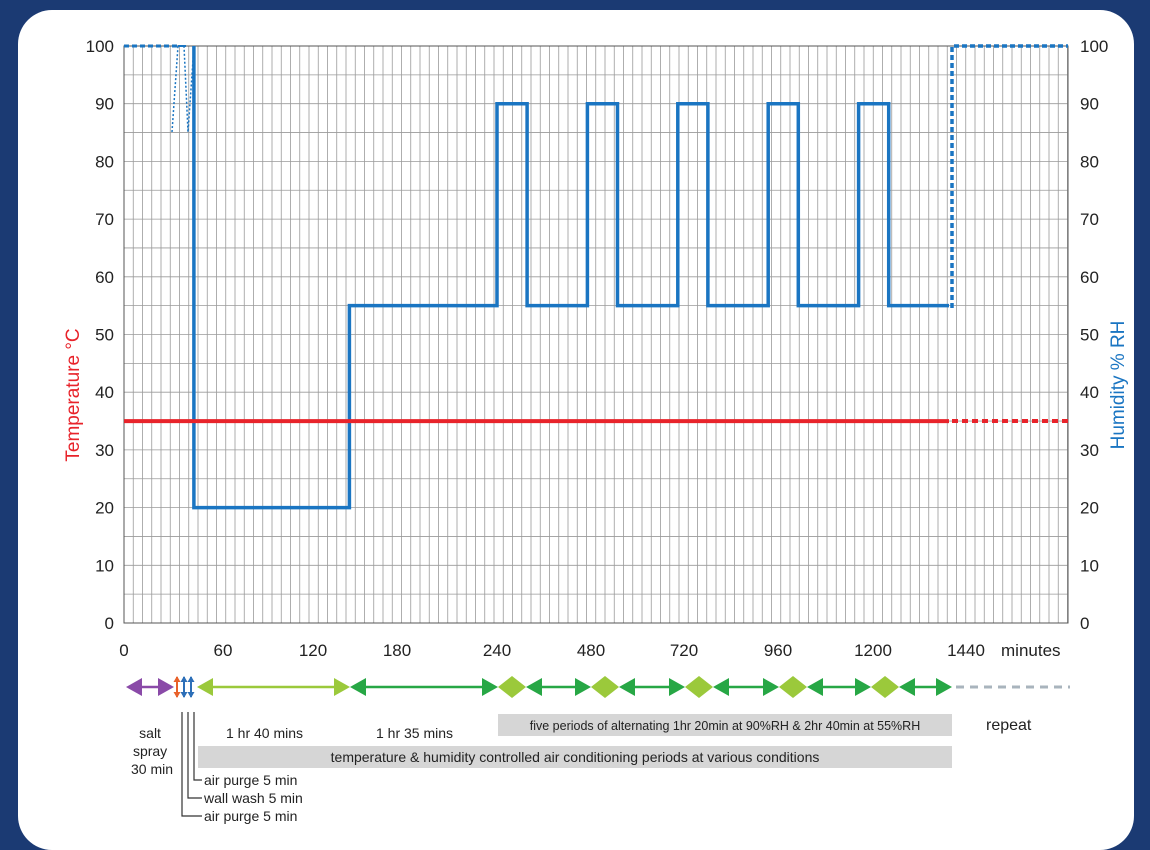 This screenshot has width=1150, height=850. I want to click on air-purge-label-1: air purge 5 min, so click(250, 780).